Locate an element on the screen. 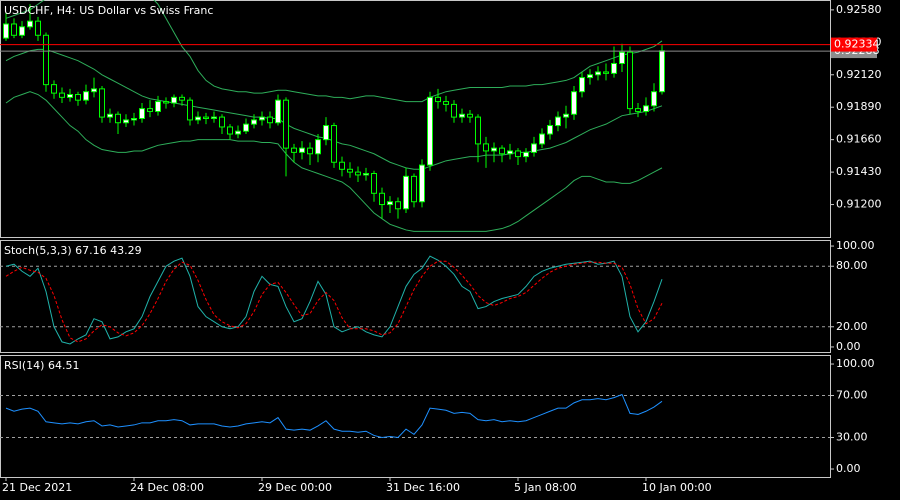 The height and width of the screenshot is (500, 900). y-tick-label: 0.91660 is located at coordinates (859, 139).